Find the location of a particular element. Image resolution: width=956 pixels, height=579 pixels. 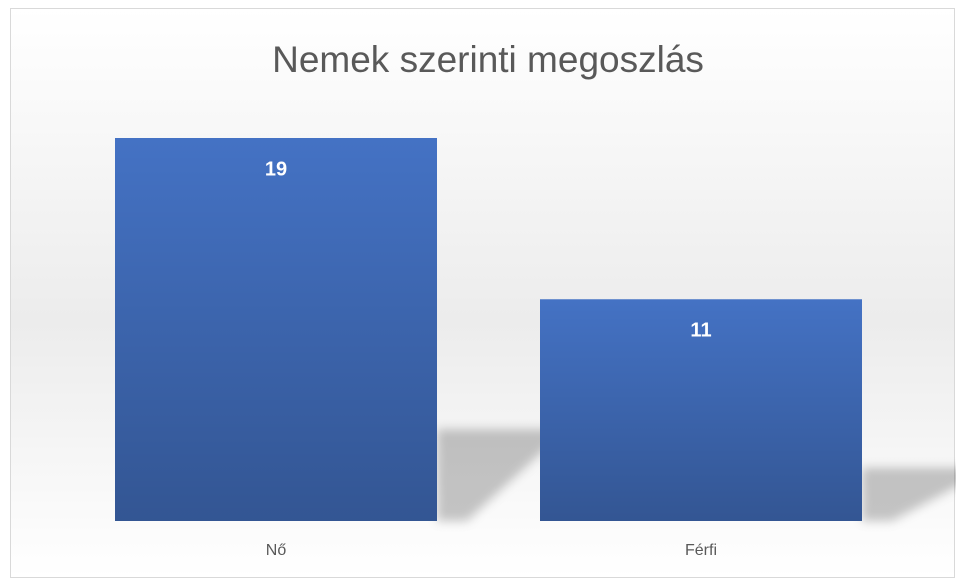

data-label: 11 is located at coordinates (700, 331).